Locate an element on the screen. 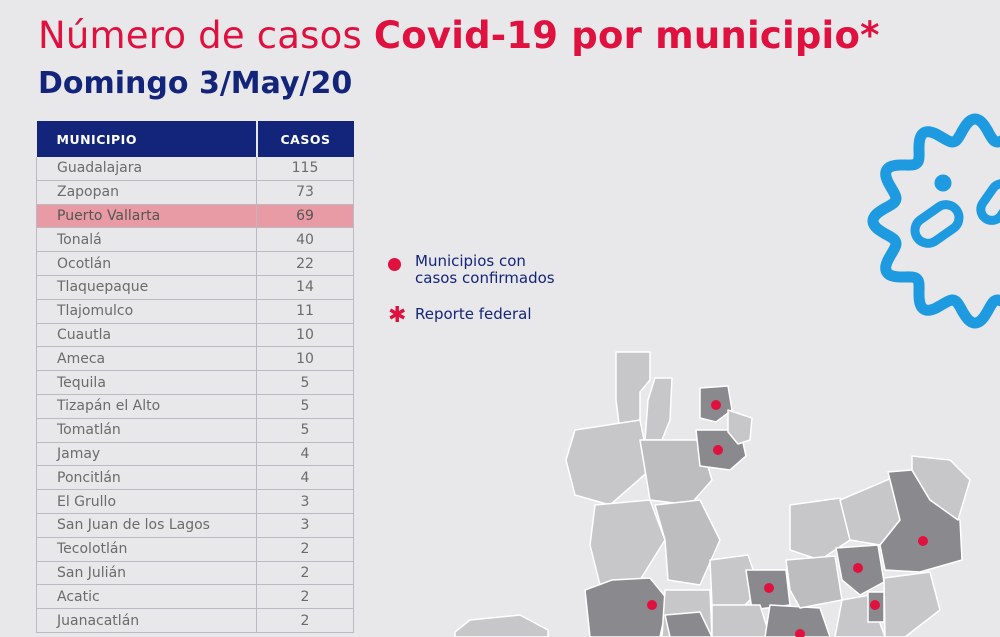  cell-municipio: Guadalajara is located at coordinates (146, 169).